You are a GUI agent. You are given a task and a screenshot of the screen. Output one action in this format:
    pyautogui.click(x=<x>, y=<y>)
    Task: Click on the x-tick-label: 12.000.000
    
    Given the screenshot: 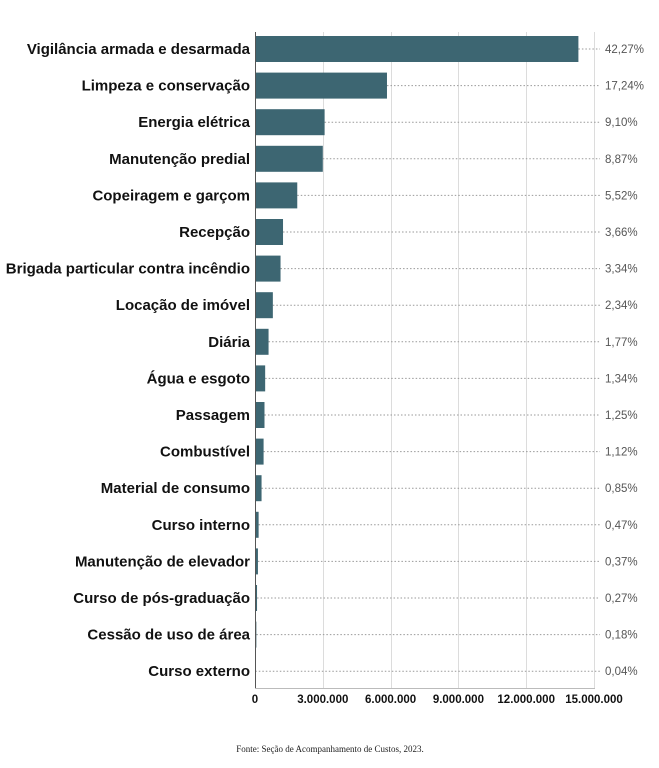 What is the action you would take?
    pyautogui.click(x=526, y=700)
    